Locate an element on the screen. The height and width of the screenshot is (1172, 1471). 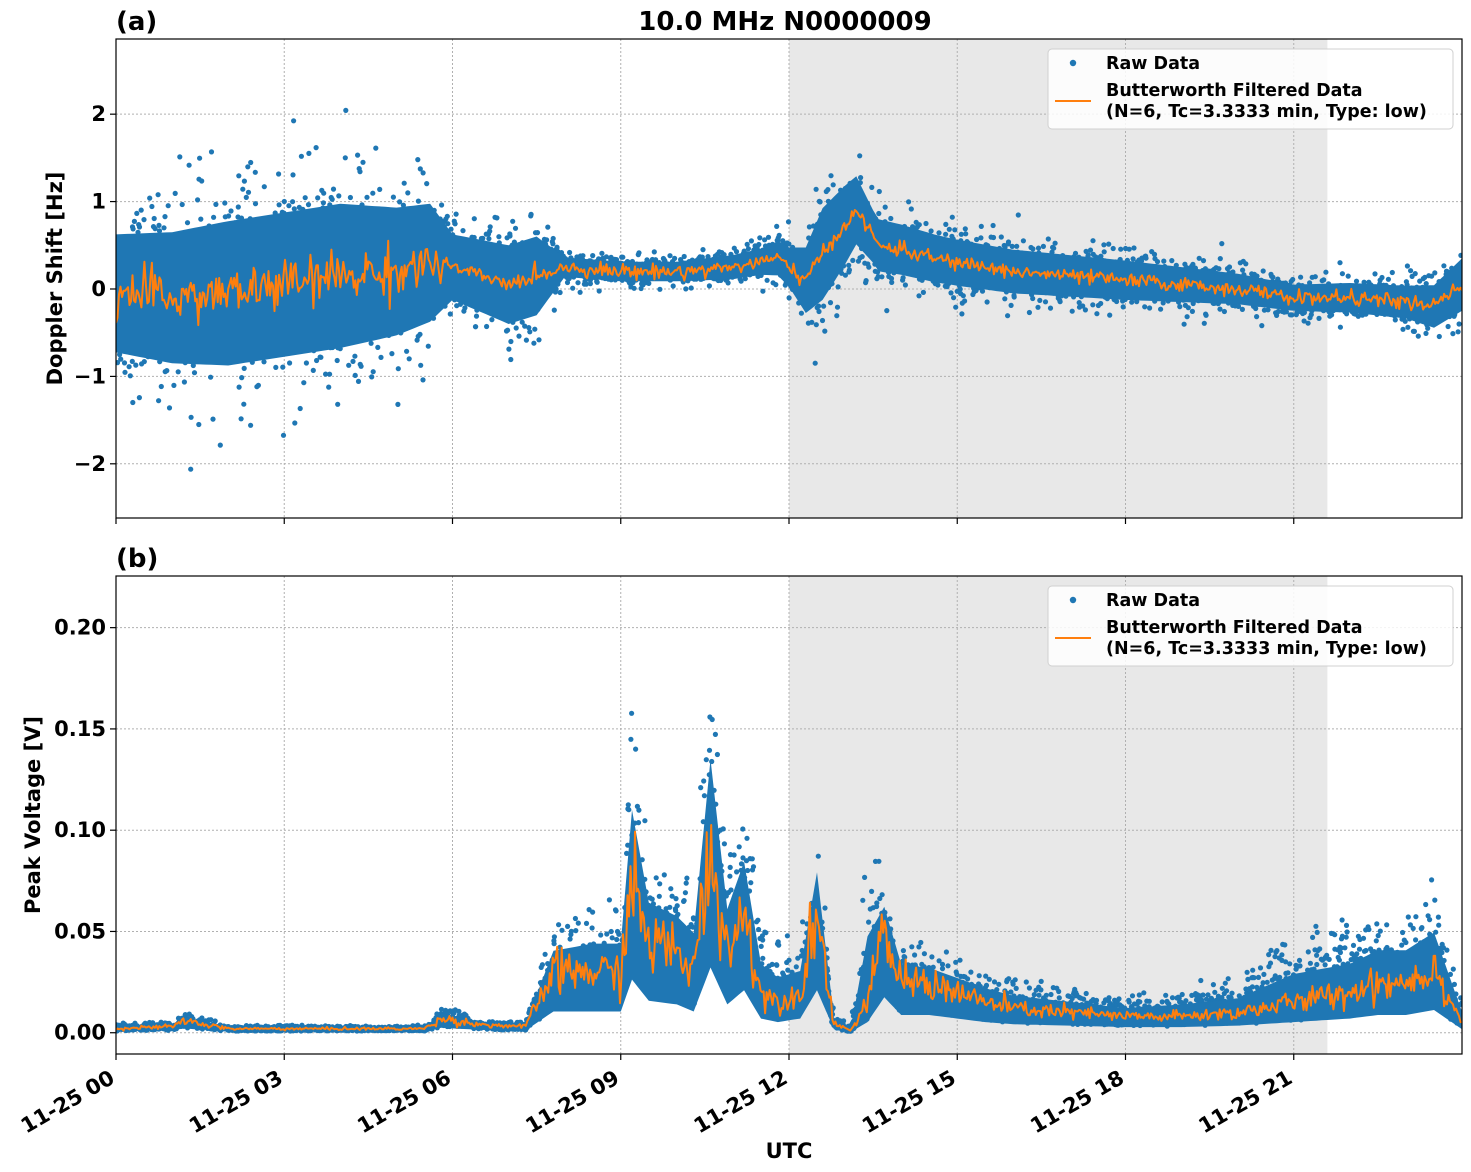
legend-filtered-label-line1: Butterworth Filtered Data is located at coordinates (1234, 91).